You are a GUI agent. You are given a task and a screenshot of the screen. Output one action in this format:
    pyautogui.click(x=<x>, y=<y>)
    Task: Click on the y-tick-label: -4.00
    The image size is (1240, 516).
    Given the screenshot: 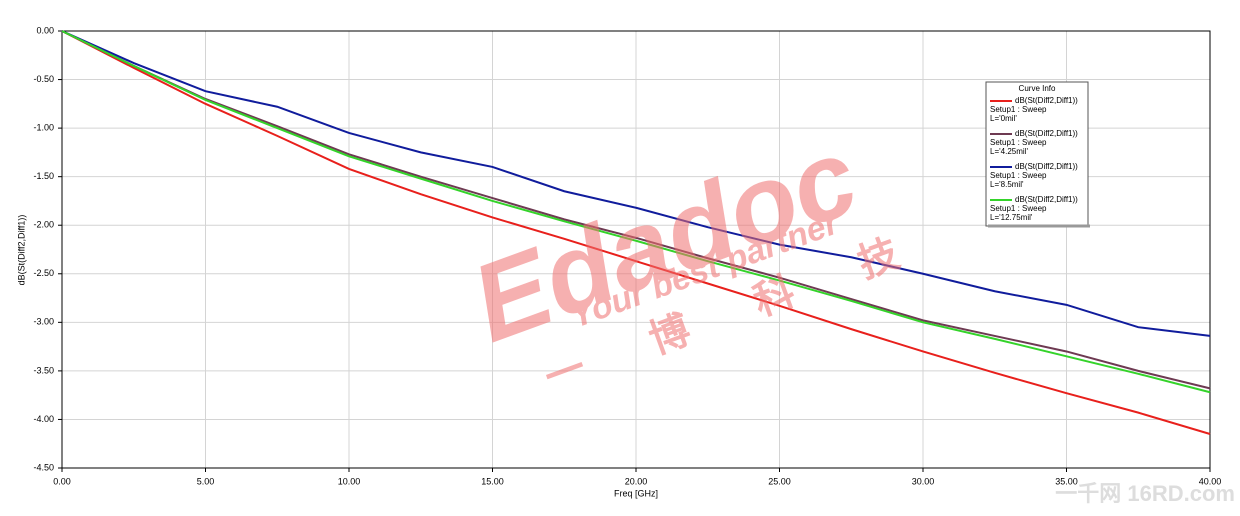 What is the action you would take?
    pyautogui.click(x=43, y=419)
    